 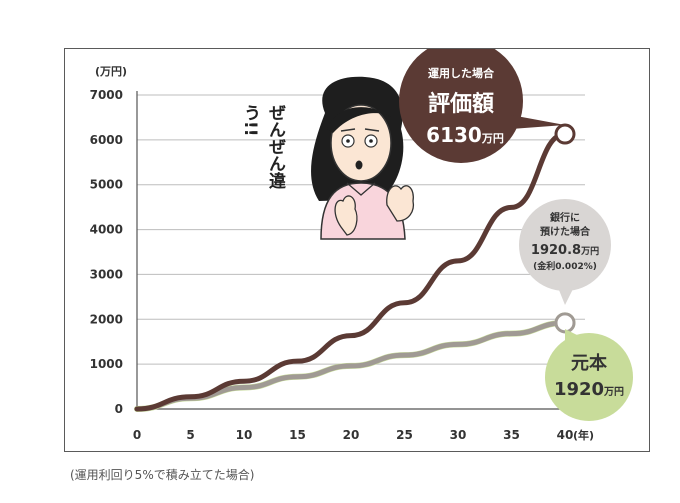 What do you see at coordinates (589, 375) in the screenshot?
I see `principal-callout: 元本 1920万円` at bounding box center [589, 375].